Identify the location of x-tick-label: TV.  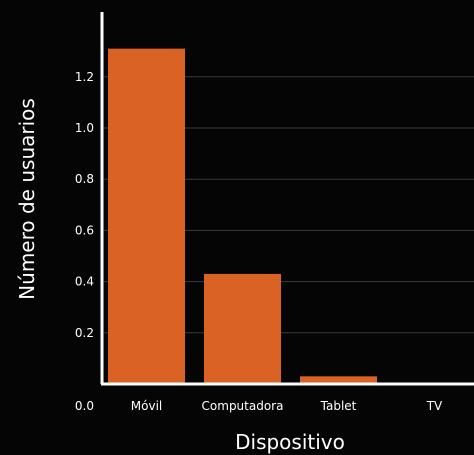
(434, 406).